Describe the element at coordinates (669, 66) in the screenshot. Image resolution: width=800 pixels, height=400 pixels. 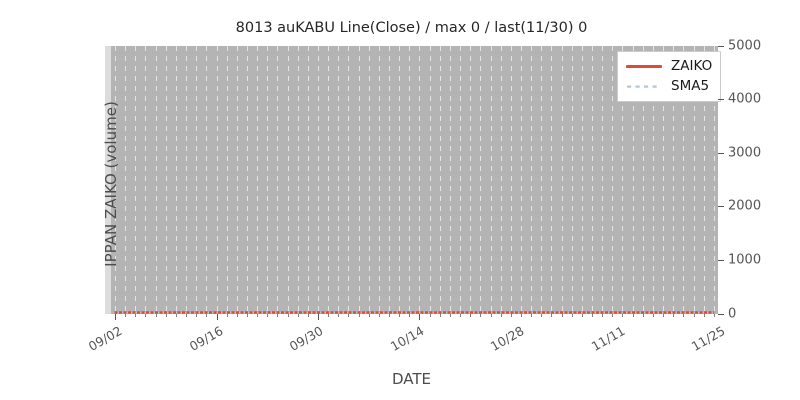
I see `legend-item-zaiko: ZAIKO` at that location.